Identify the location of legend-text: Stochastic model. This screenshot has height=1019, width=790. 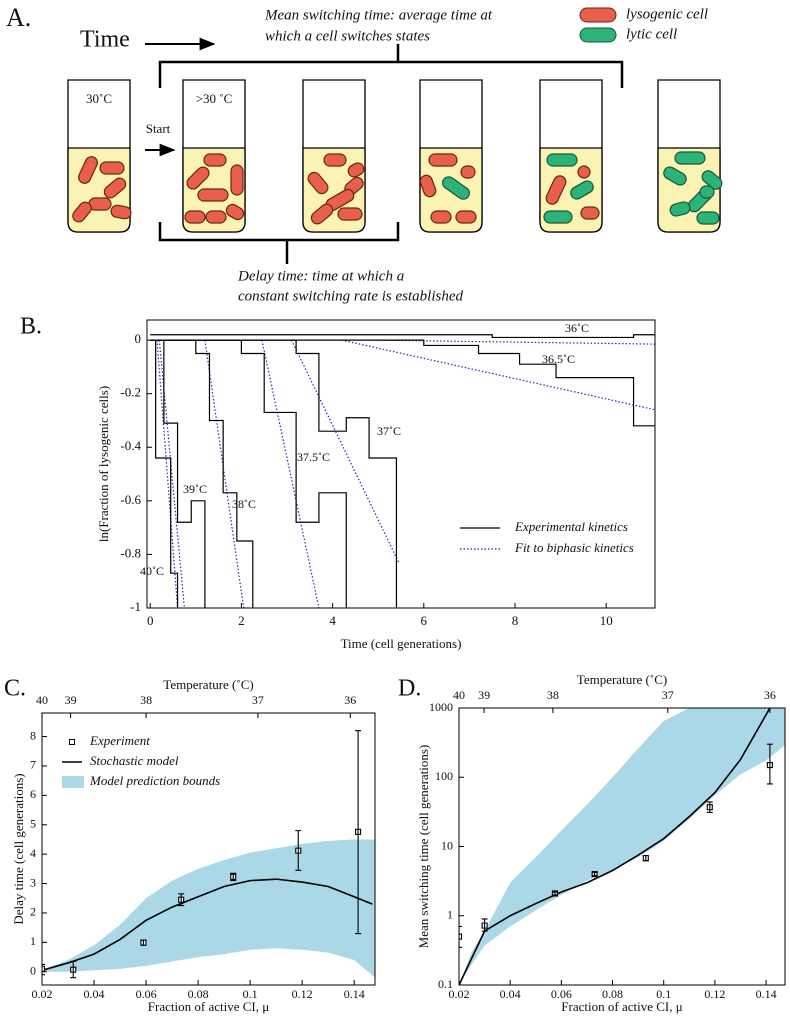
(134, 760).